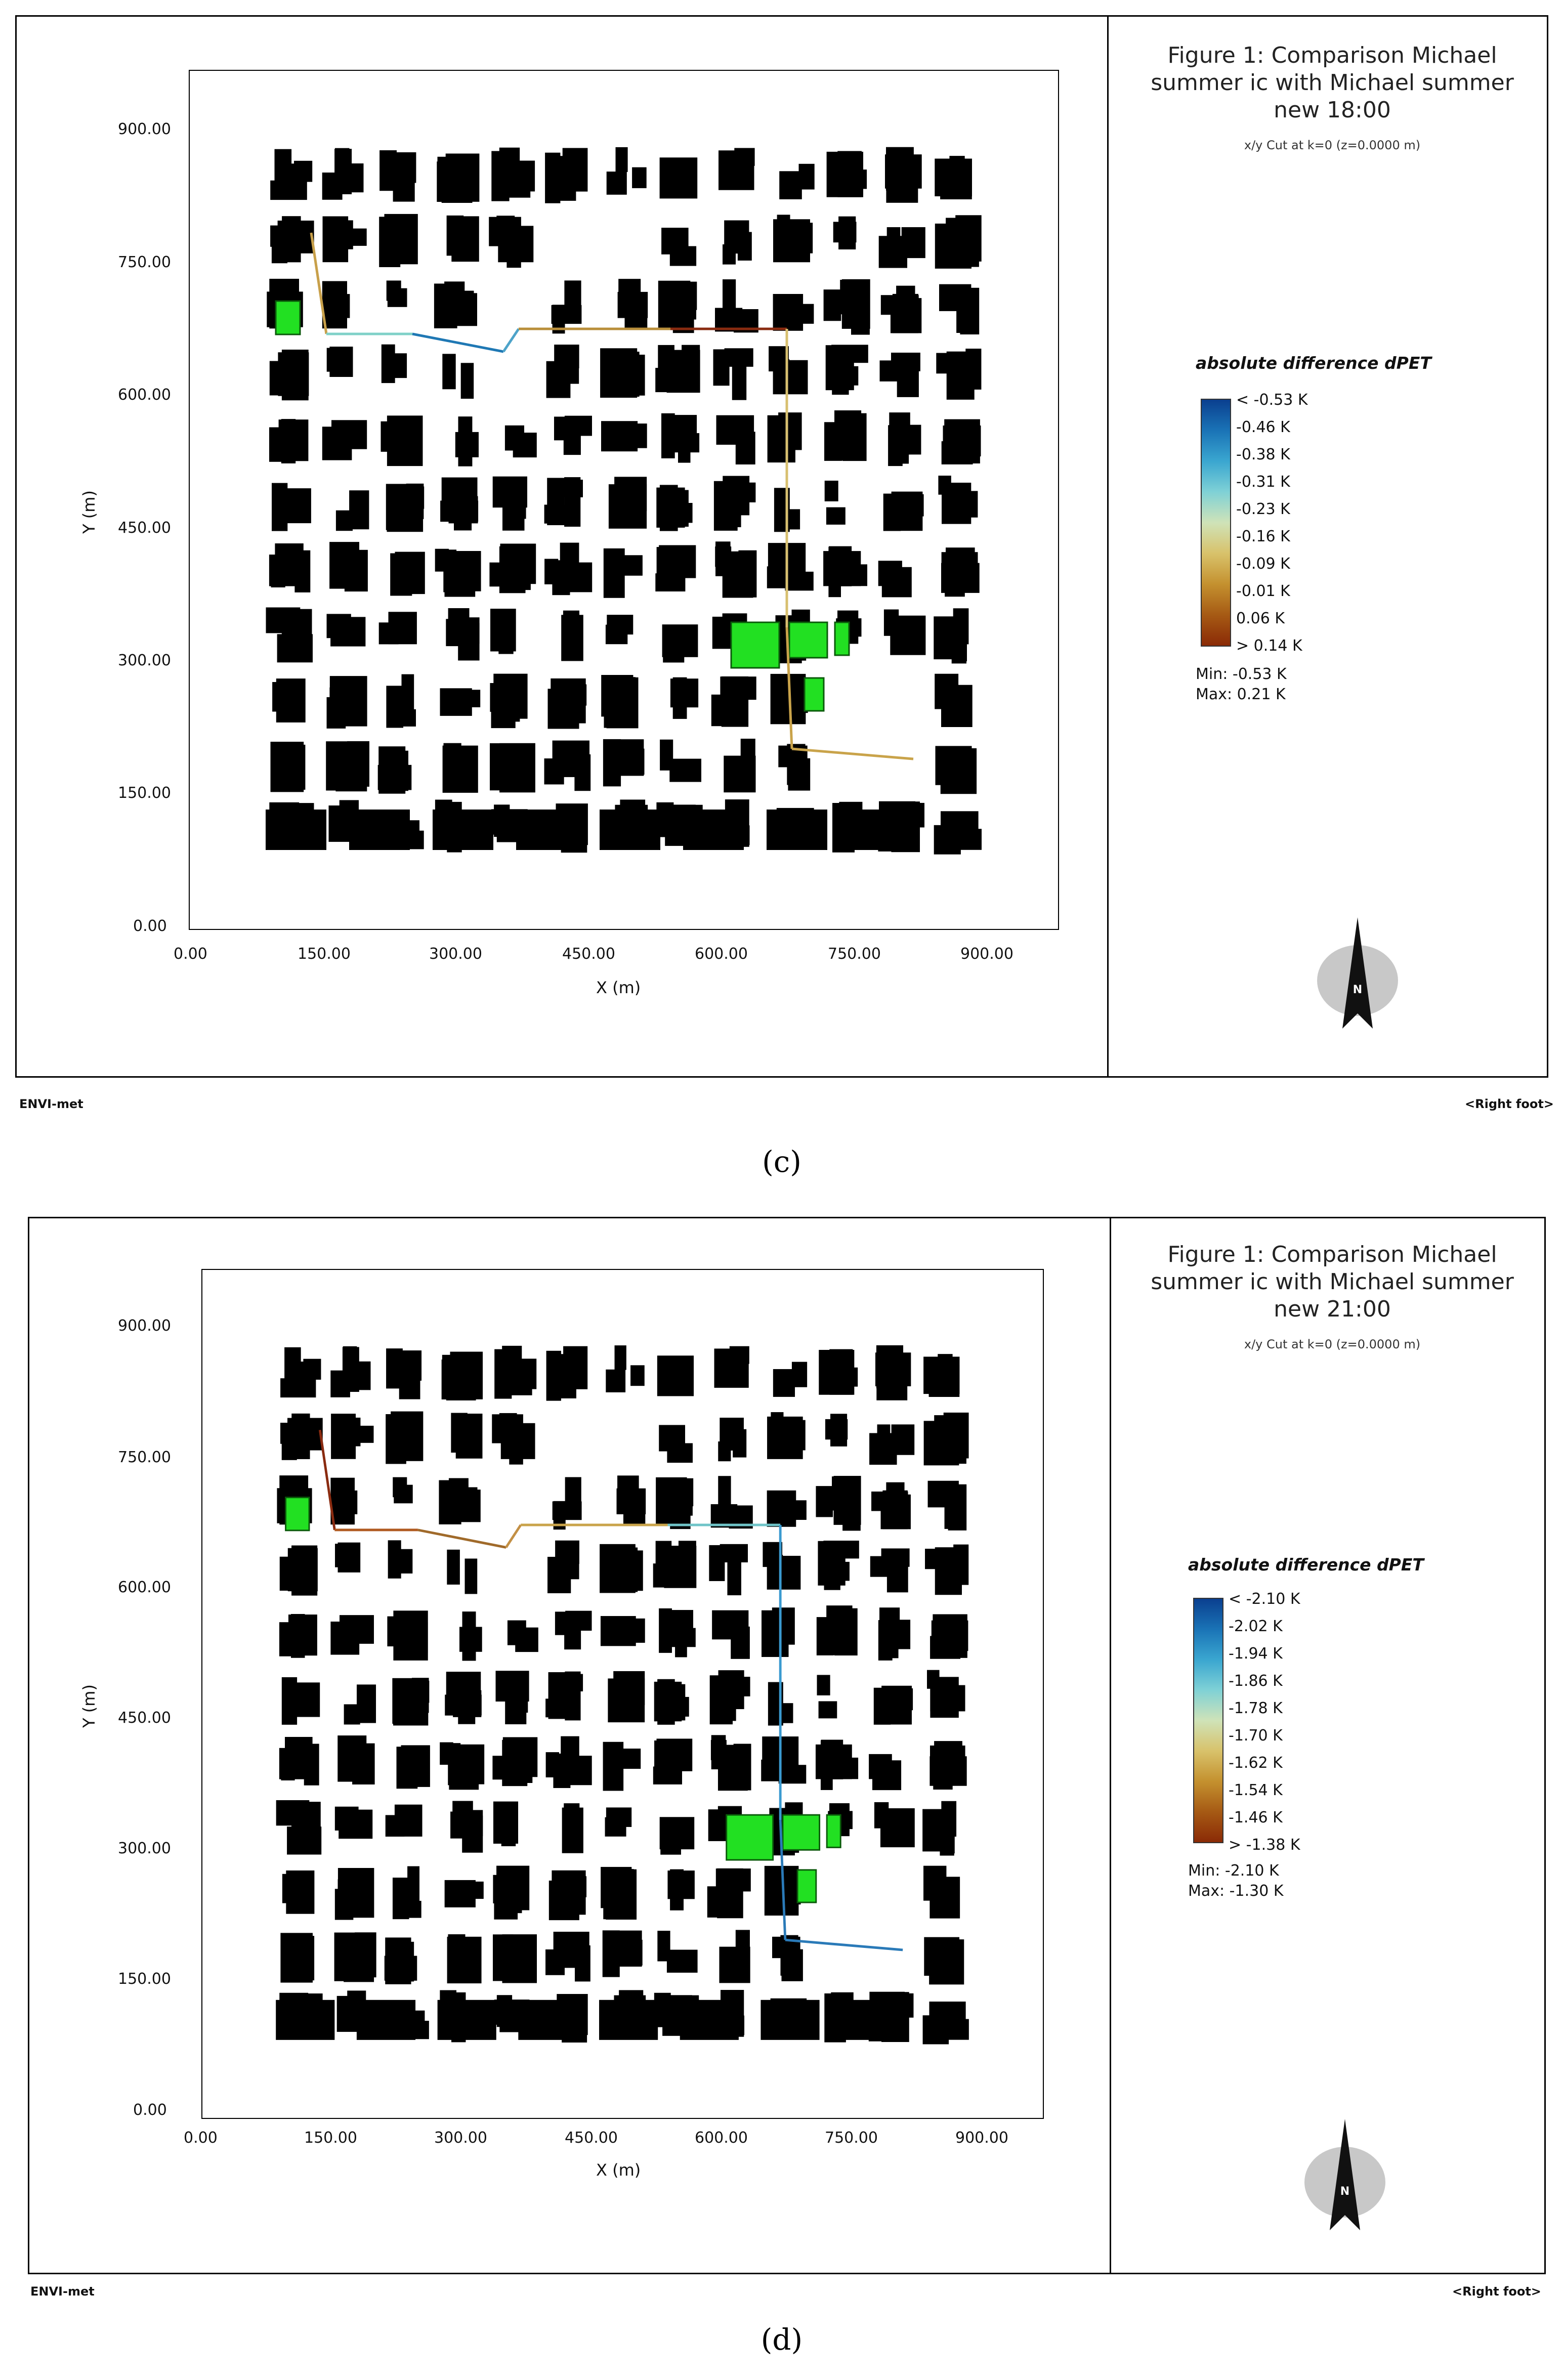 The width and height of the screenshot is (1563, 2380). Describe the element at coordinates (1344, 2174) in the screenshot. I see `north-arrow-icon: N` at that location.